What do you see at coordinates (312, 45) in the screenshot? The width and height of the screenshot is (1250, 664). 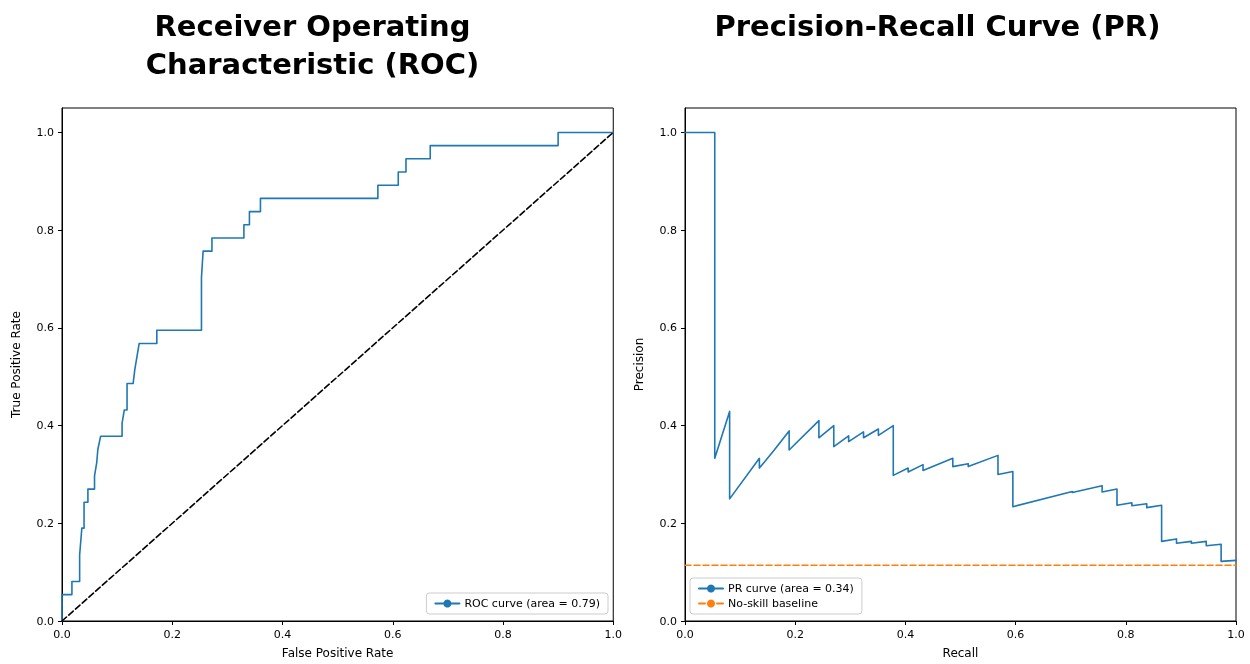 I see `chart-title: Receiver Operating Characteristic (ROC)` at bounding box center [312, 45].